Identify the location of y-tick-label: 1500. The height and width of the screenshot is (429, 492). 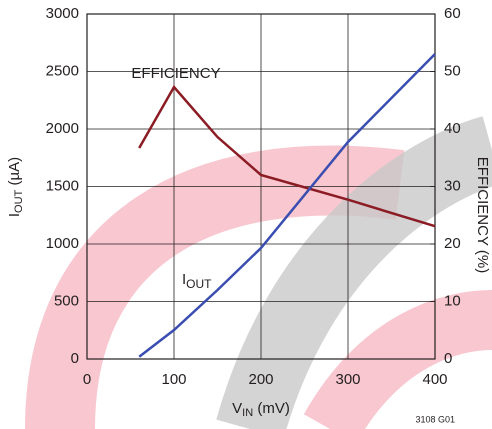
(62, 185).